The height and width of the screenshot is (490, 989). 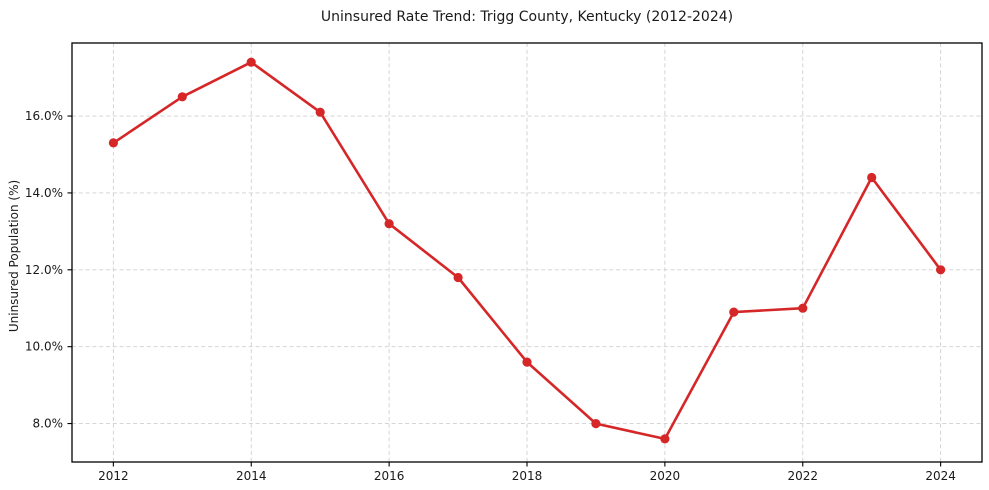 What do you see at coordinates (803, 308) in the screenshot?
I see `data-point-2022` at bounding box center [803, 308].